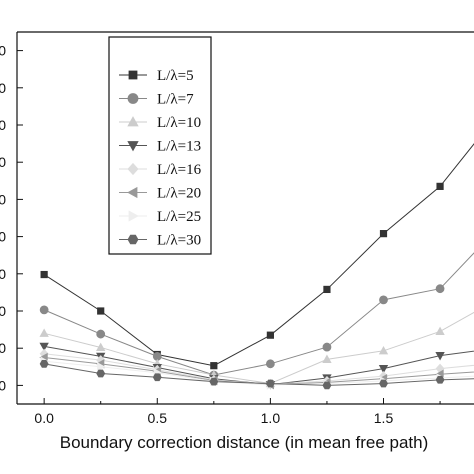 Image resolution: width=474 pixels, height=474 pixels. What do you see at coordinates (179, 147) in the screenshot?
I see `legend-label: L/λ=13` at bounding box center [179, 147].